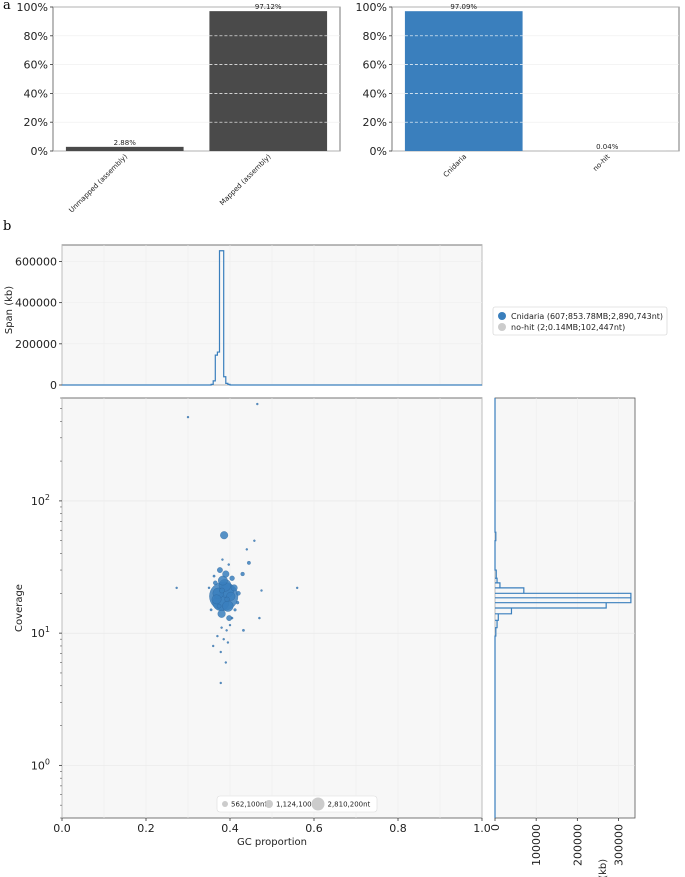 The width and height of the screenshot is (685, 877). What do you see at coordinates (40, 764) in the screenshot?
I see `y-tick-label: 10⁰` at bounding box center [40, 764].